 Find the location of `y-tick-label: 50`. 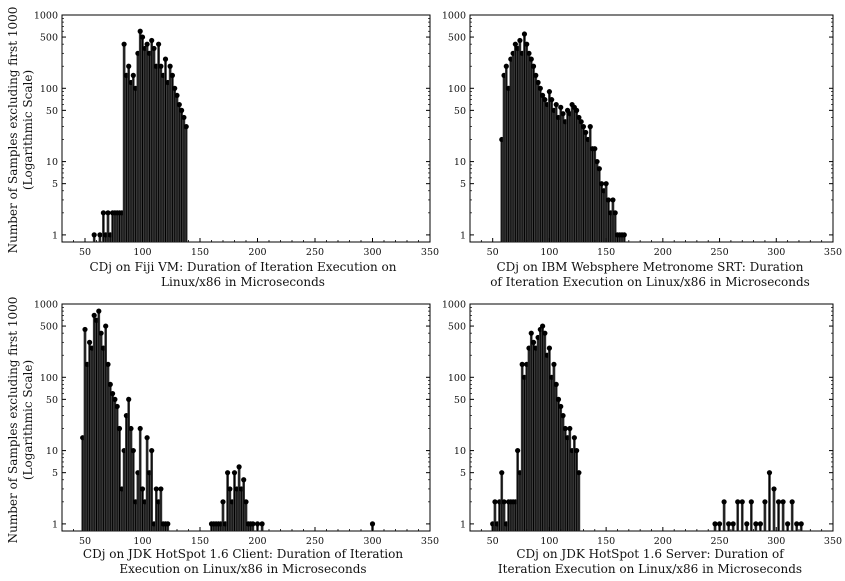

y-tick-label: 50 is located at coordinates (52, 400).